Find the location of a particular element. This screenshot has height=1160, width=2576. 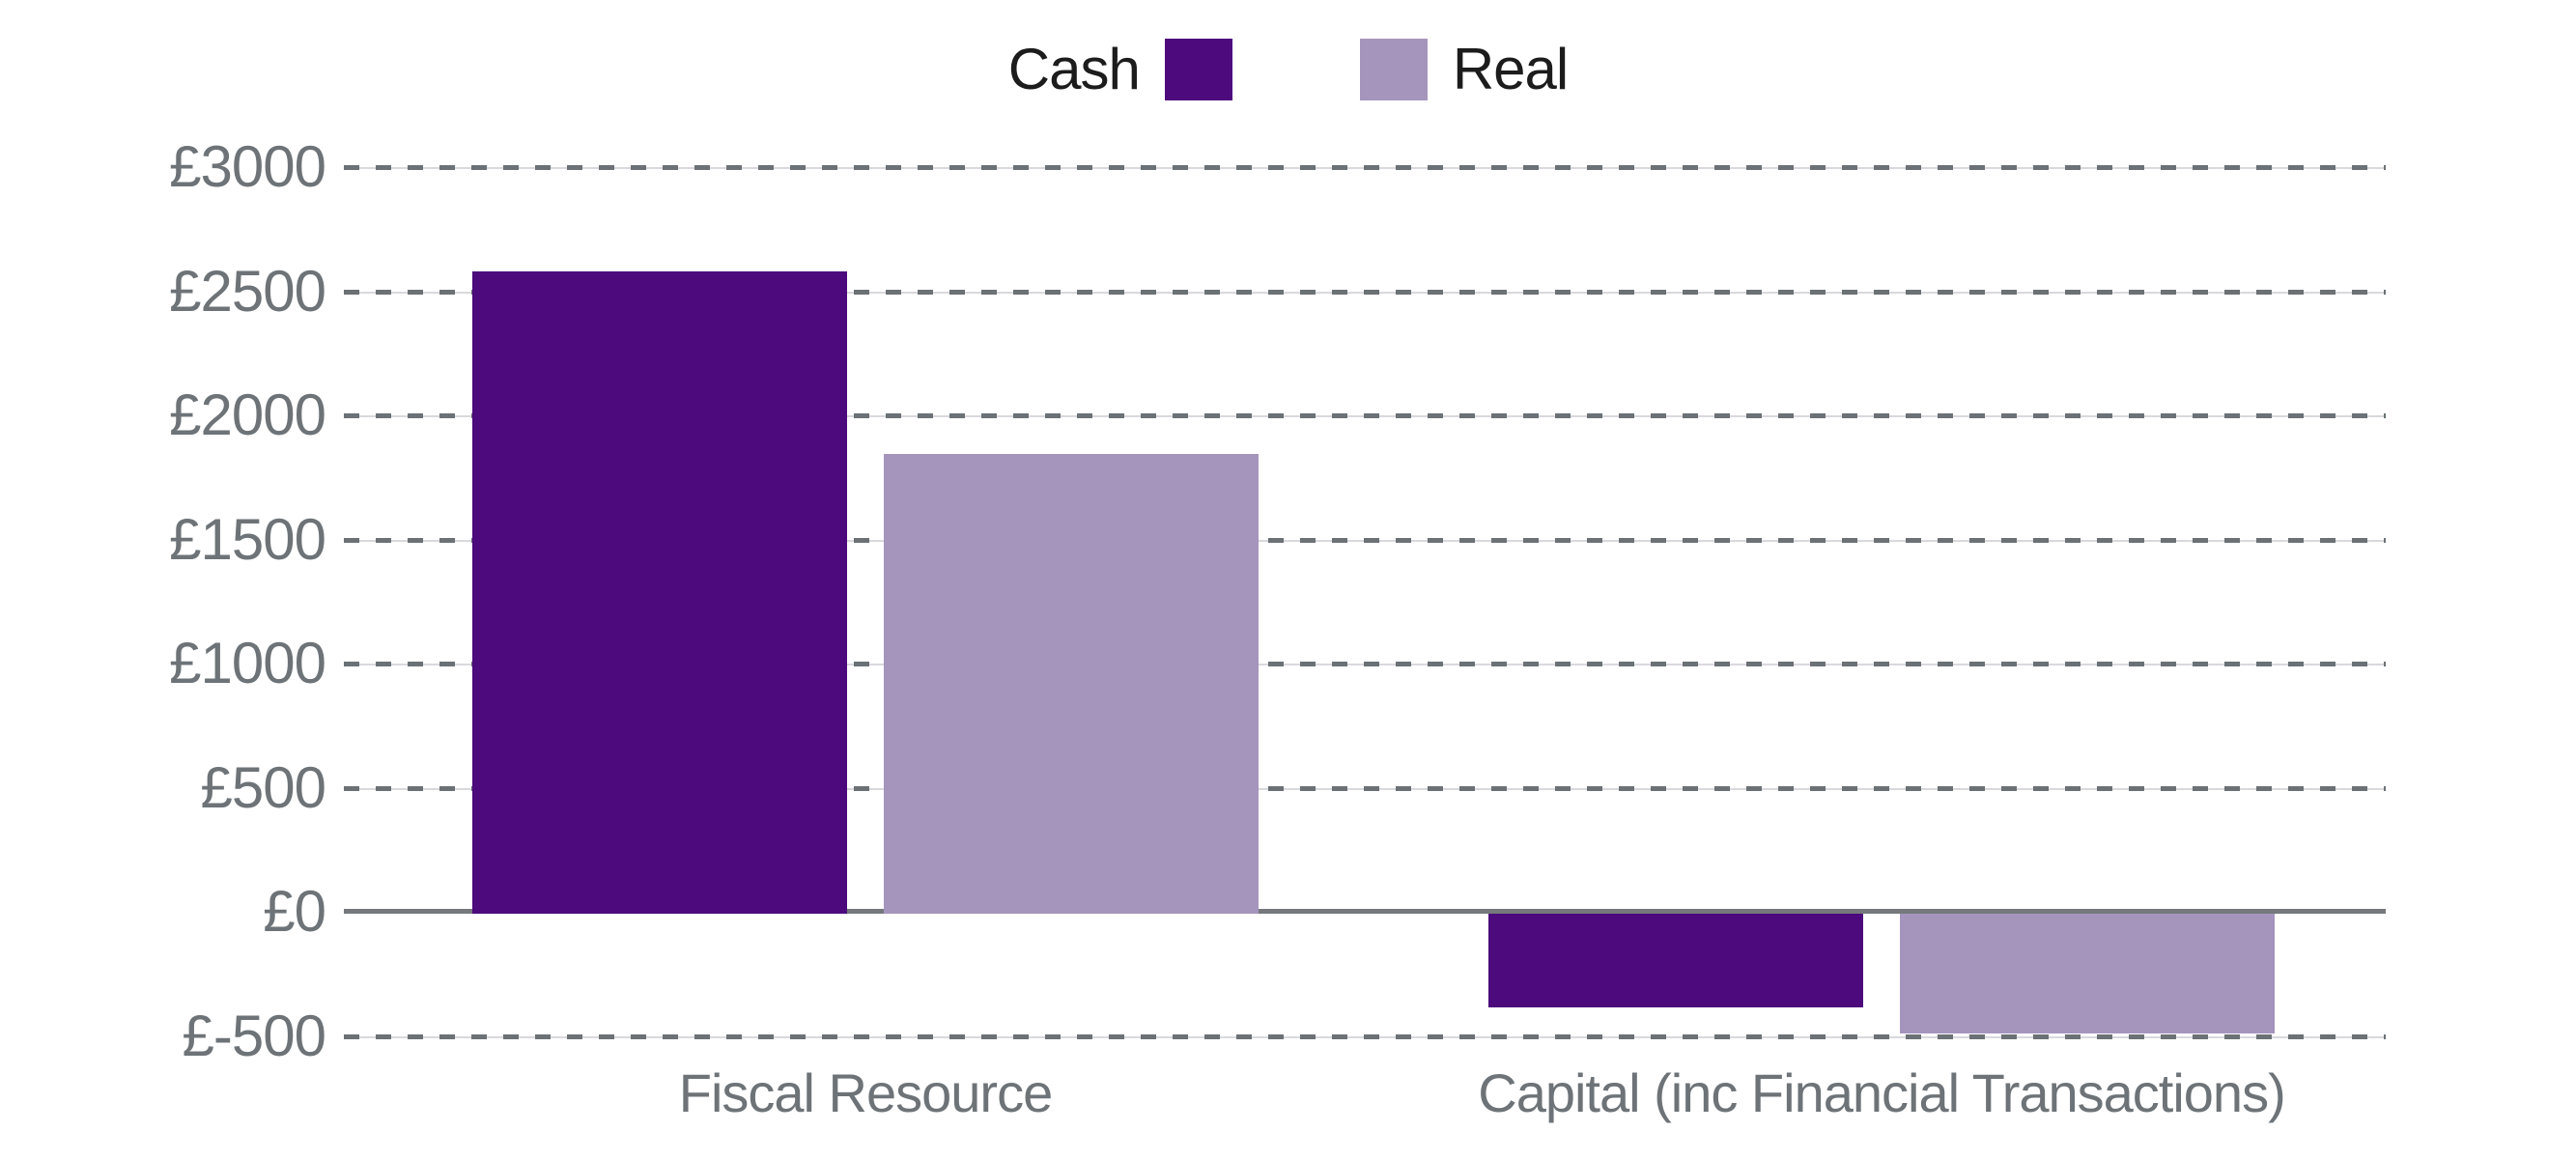

y-axis-tick-label: £-500 is located at coordinates (254, 1036).